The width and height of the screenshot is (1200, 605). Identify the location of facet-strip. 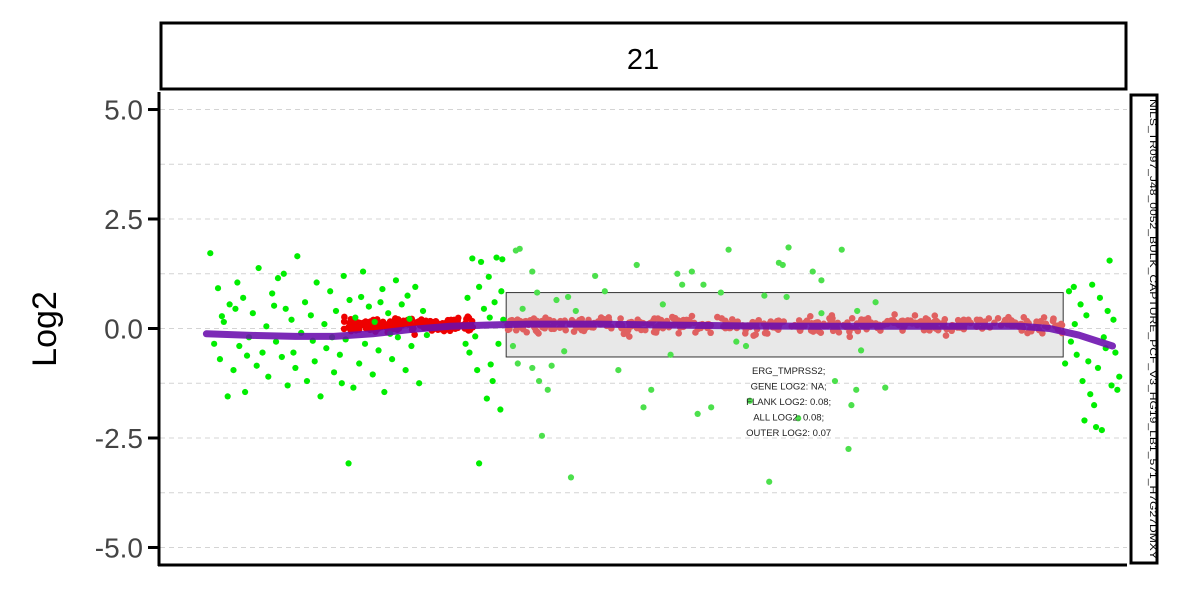
(643, 56).